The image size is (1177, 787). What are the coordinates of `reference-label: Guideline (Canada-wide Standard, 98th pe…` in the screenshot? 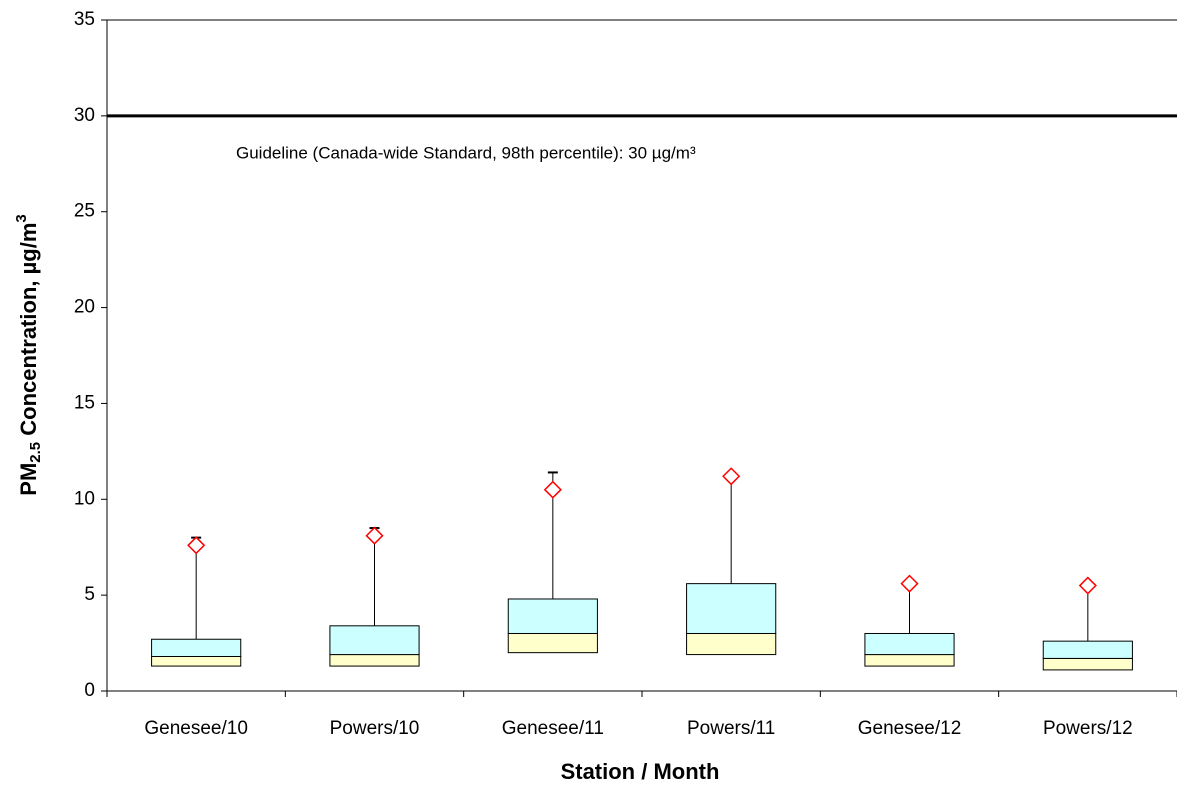 It's located at (466, 152).